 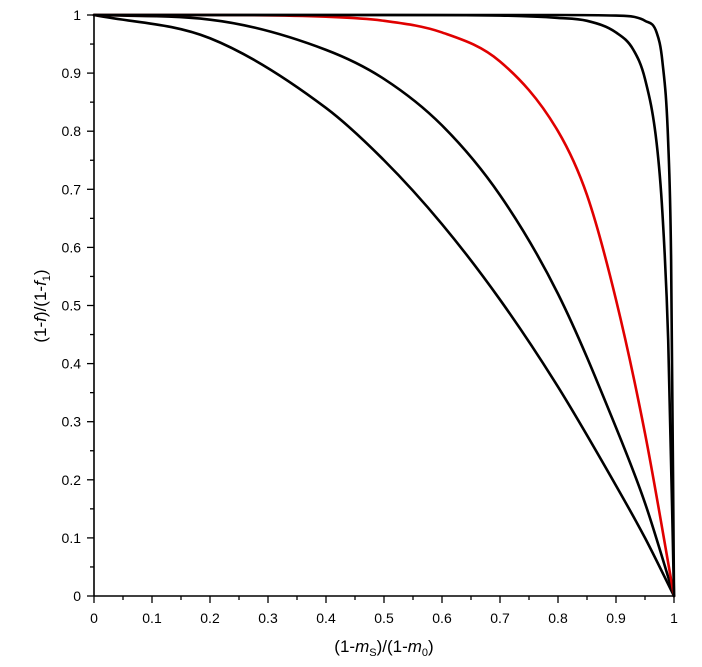 I want to click on x-tick-label: 0.7, so click(x=500, y=618).